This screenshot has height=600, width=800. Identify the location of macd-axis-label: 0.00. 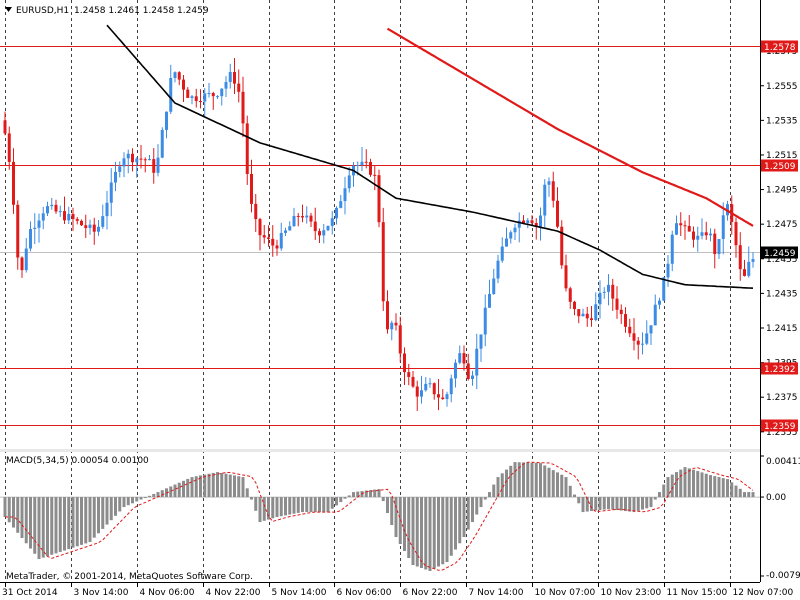
(776, 498).